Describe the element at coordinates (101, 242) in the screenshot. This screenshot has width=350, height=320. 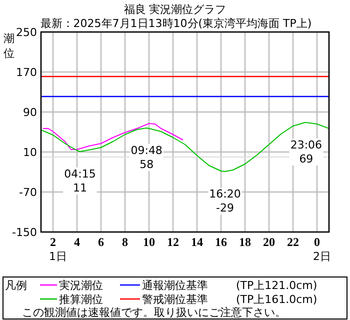
I see `x-tick-label: 6` at that location.